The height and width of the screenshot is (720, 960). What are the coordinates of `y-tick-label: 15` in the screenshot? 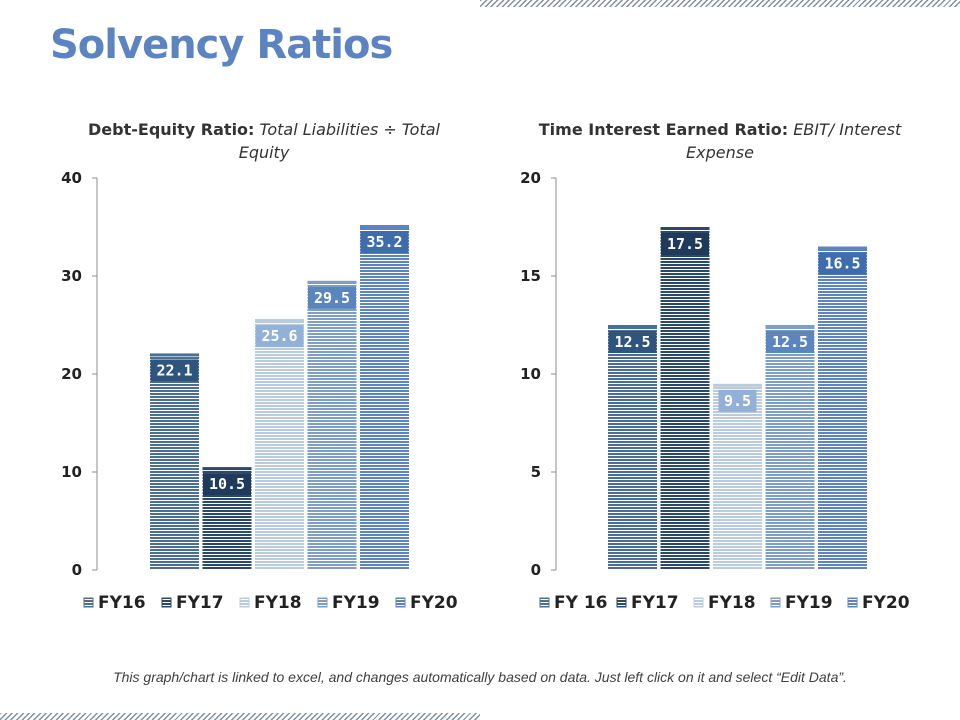 It's located at (530, 276).